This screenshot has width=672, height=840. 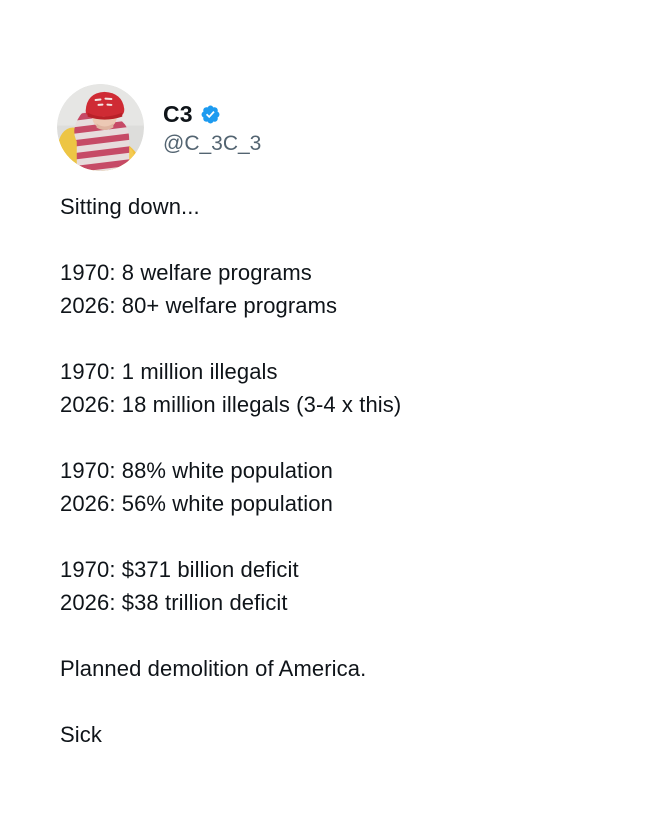 What do you see at coordinates (231, 404) in the screenshot?
I see `tweet-line: 2026: 18 million illegals (3-4 x this)` at bounding box center [231, 404].